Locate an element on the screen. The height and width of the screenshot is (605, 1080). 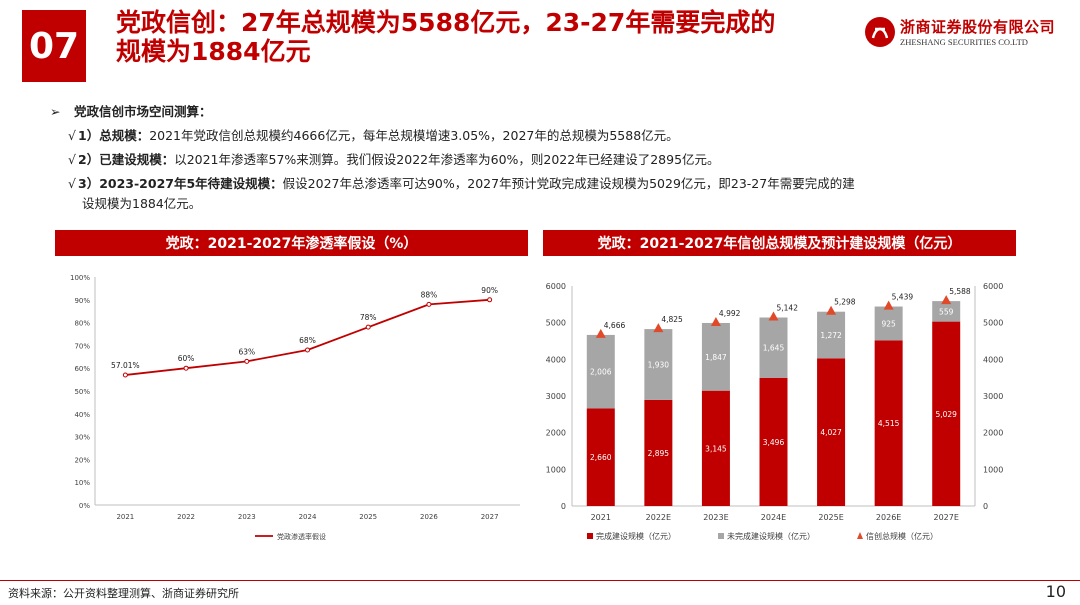
bar-completed-label: 4,515 is located at coordinates (889, 423).